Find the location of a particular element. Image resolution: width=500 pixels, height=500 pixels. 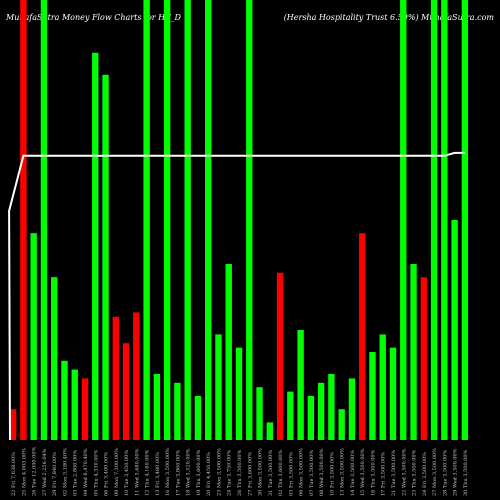

x-tick-label-11: 10 Tue 3,450.00% is located at coordinates (127, 473).